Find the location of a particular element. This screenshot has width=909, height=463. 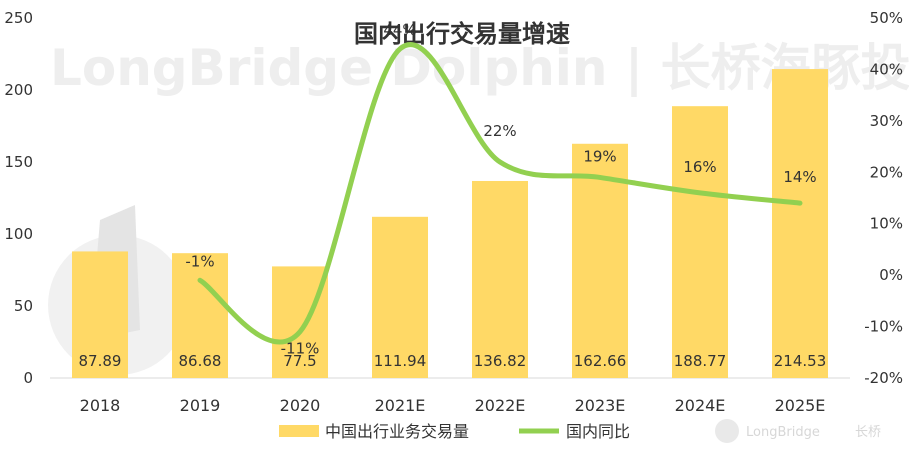

category-label: 2022E is located at coordinates (500, 405).